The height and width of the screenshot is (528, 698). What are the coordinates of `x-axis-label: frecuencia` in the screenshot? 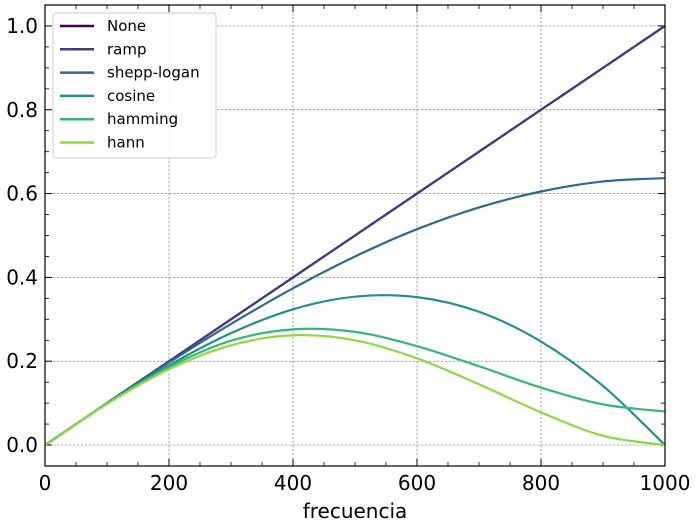 It's located at (355, 511).